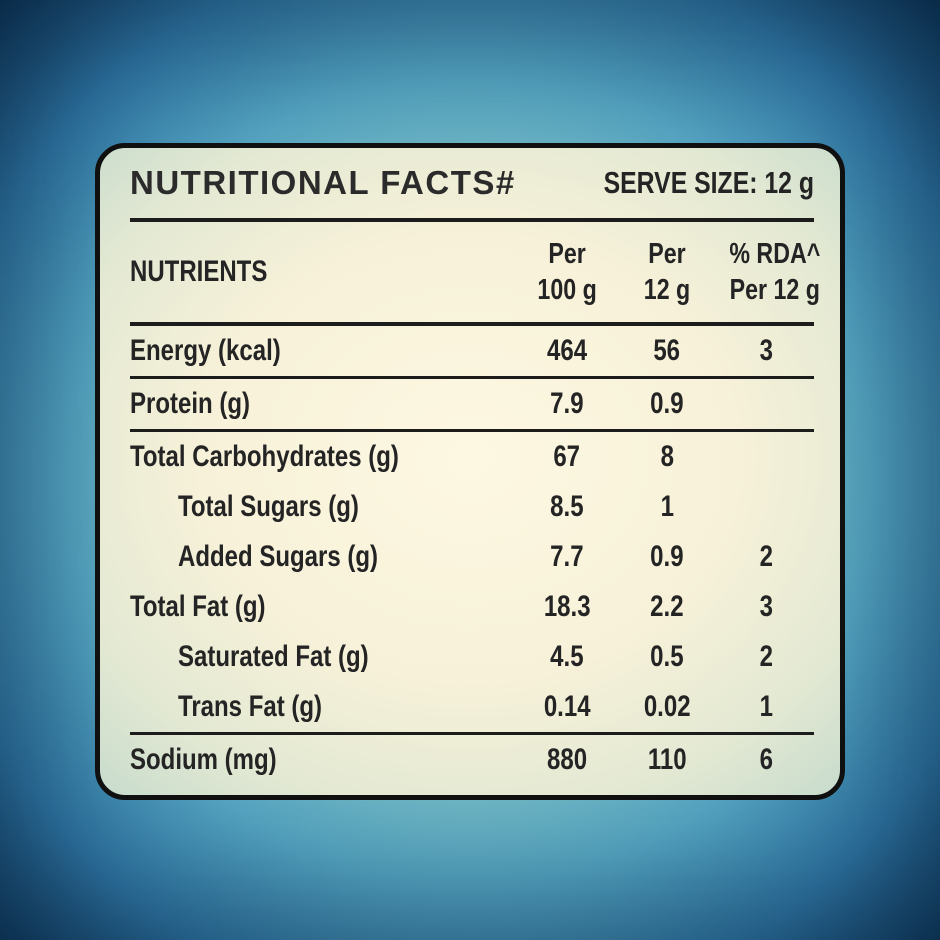 This screenshot has height=940, width=940. I want to click on table-row-energy: Energy (kcal) 464 56 3, so click(472, 352).